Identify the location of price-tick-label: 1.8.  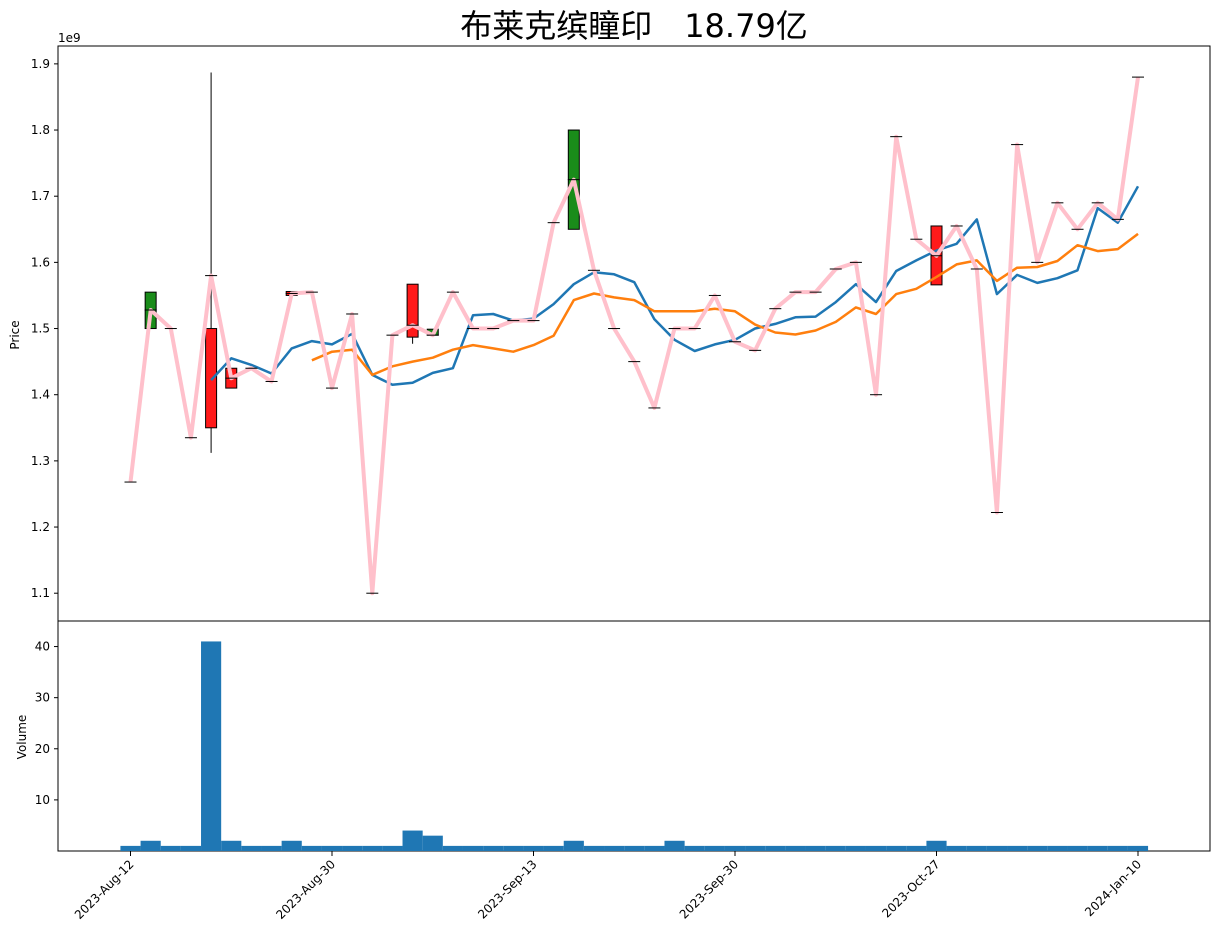
(40, 130).